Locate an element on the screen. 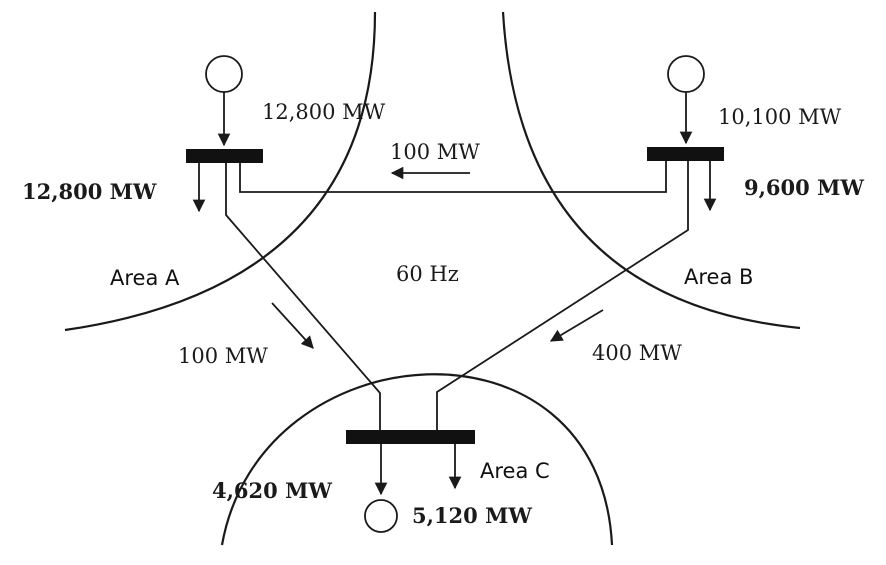 This screenshot has height=565, width=886. area-c-busbar is located at coordinates (410, 437).